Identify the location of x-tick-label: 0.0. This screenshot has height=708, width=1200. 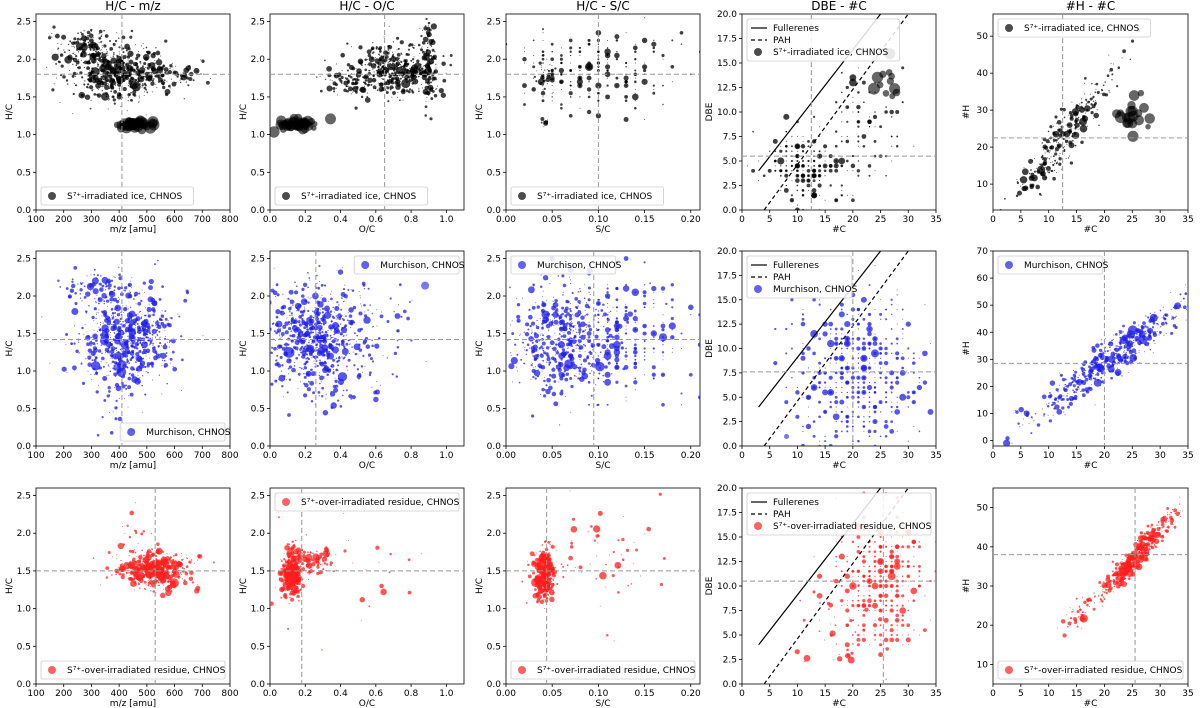
(270, 456).